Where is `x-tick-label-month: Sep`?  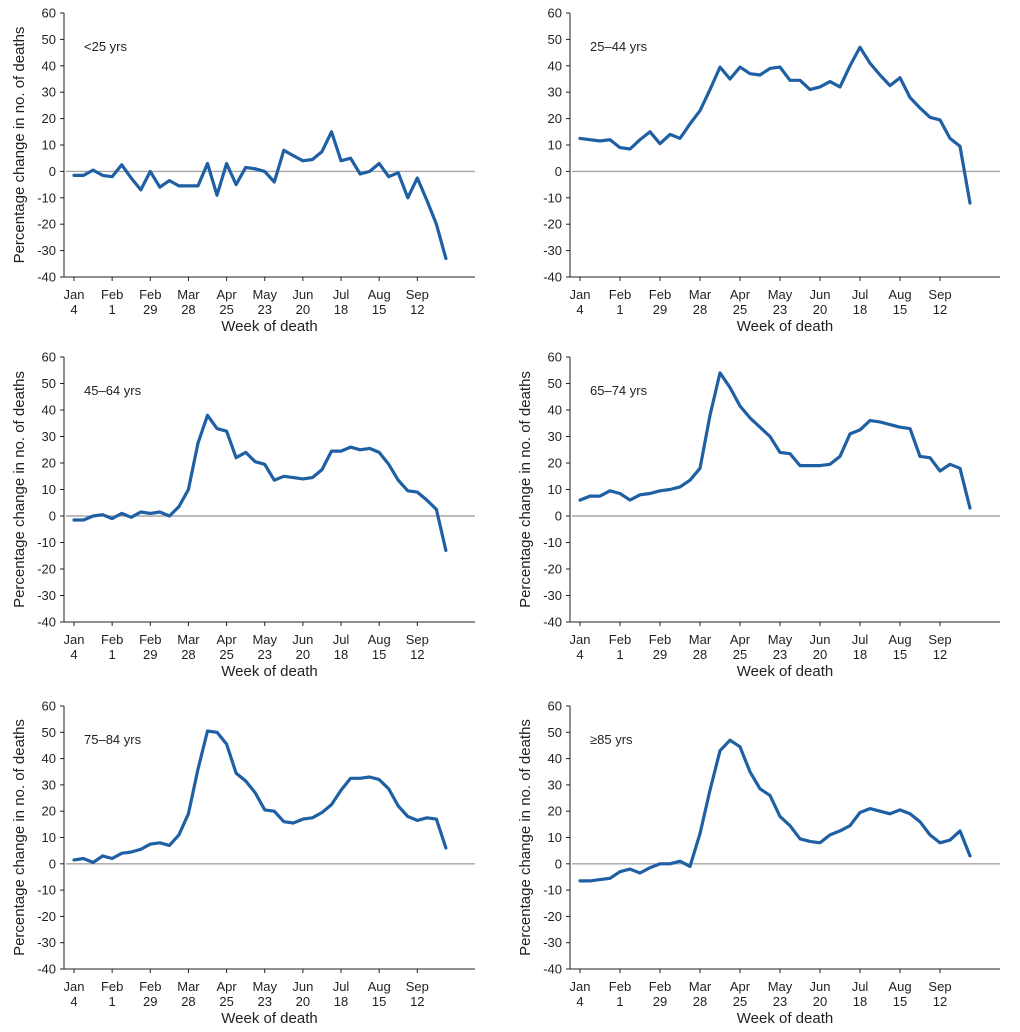 x-tick-label-month: Sep is located at coordinates (417, 294).